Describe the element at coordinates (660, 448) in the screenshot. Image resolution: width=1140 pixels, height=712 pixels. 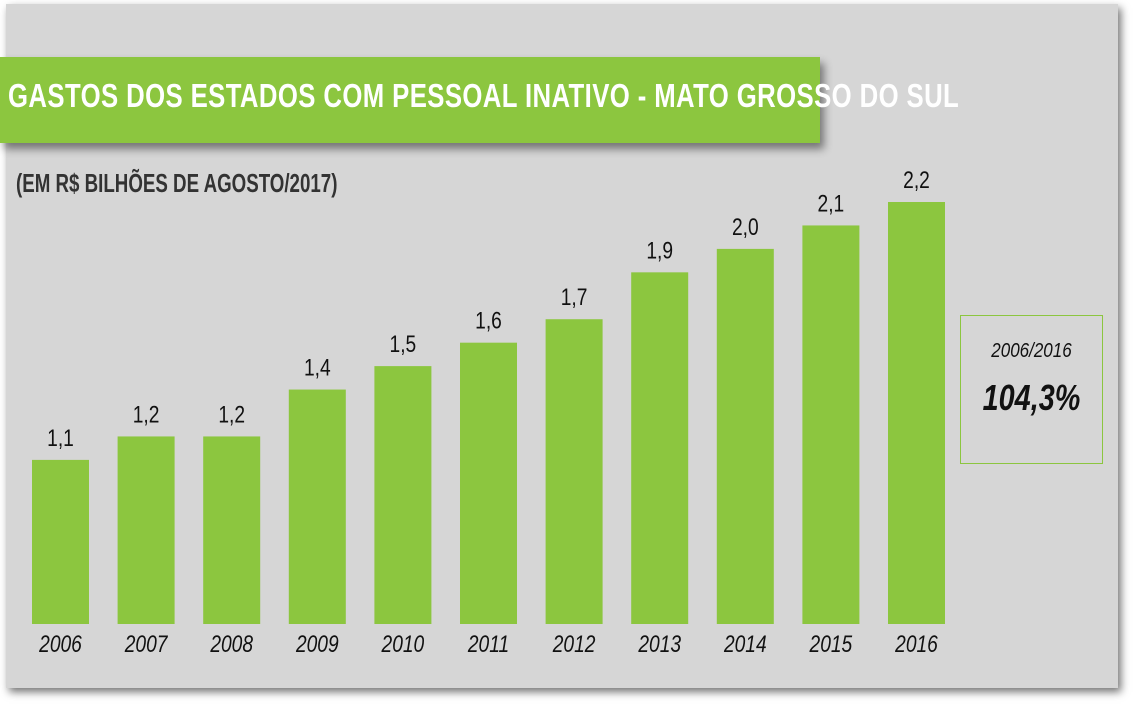
I see `bar-2013` at that location.